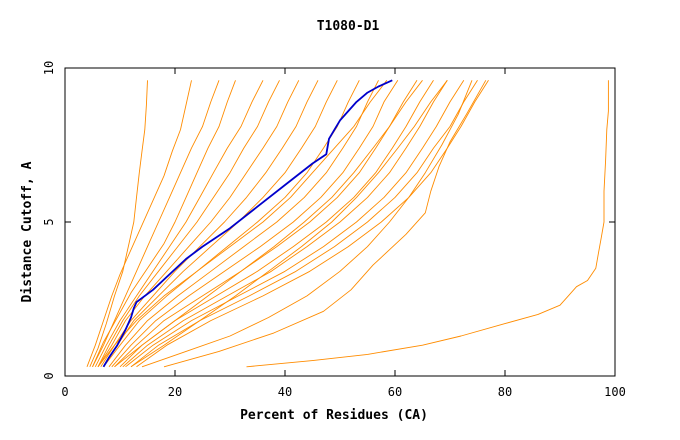  I want to click on y-tick-label-0: 0, so click(49, 375).